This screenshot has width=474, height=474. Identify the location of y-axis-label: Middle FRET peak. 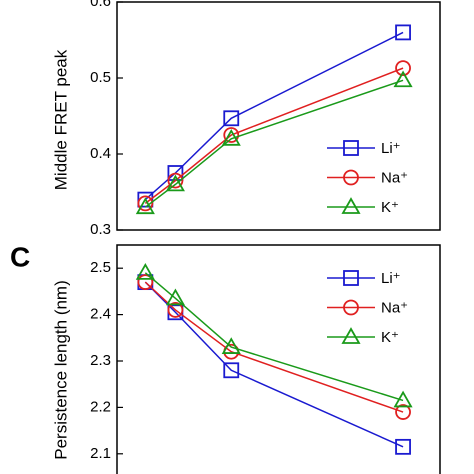
(60, 119).